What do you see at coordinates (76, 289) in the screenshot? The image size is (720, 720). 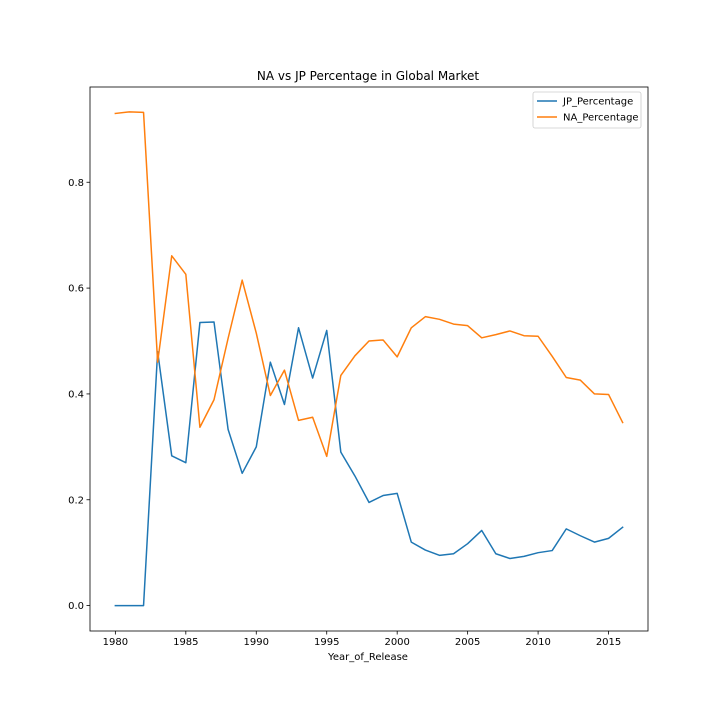 I see `y-tick-label: 0.6` at bounding box center [76, 289].